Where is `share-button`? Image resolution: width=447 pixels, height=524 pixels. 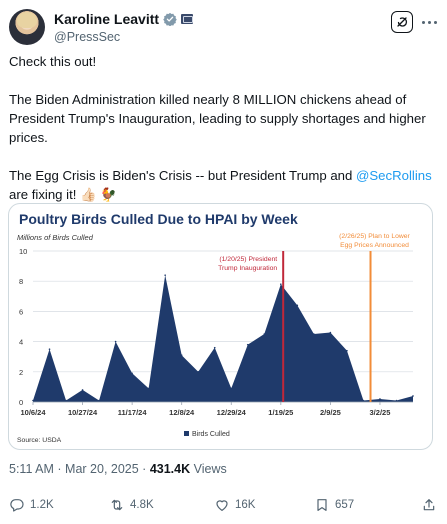 share-button is located at coordinates (429, 505).